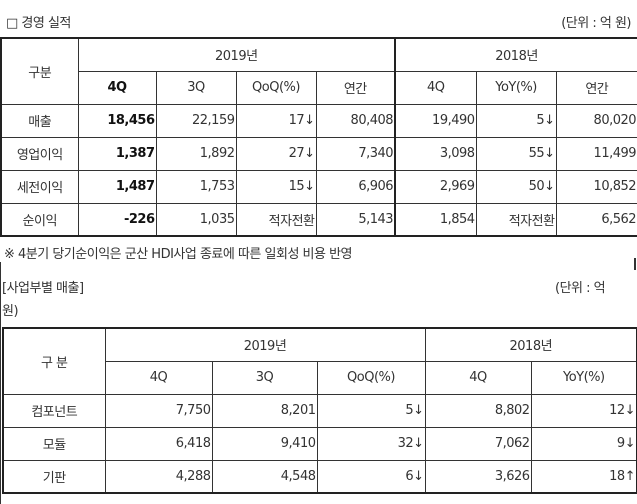  I want to click on row-label: 모듈, so click(54, 443).